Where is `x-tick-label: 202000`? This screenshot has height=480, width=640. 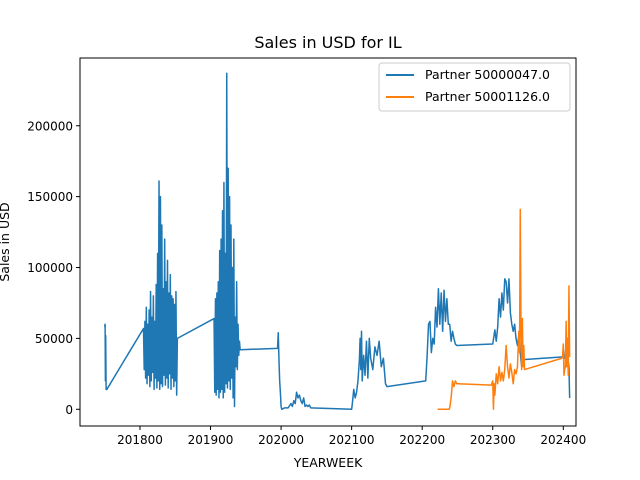
x-tick-label: 202000 is located at coordinates (281, 440).